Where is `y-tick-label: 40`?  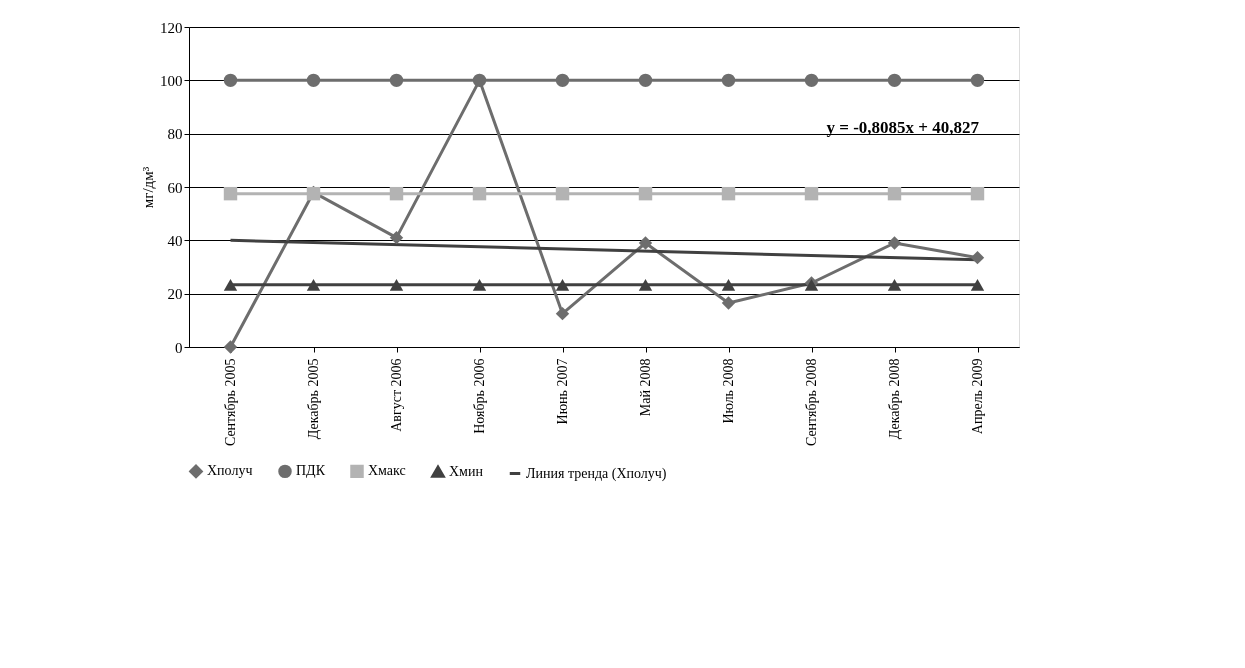
y-tick-label: 40 is located at coordinates (175, 240).